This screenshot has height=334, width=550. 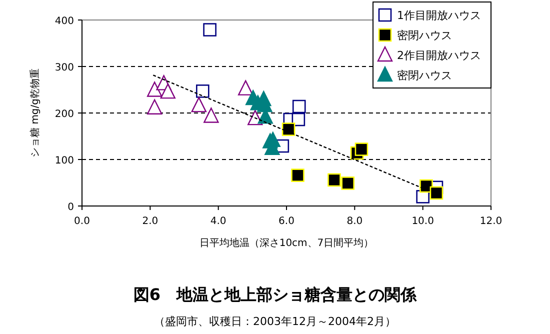 What do you see at coordinates (491, 221) in the screenshot?
I see `x-tick-label: 12.0` at bounding box center [491, 221].